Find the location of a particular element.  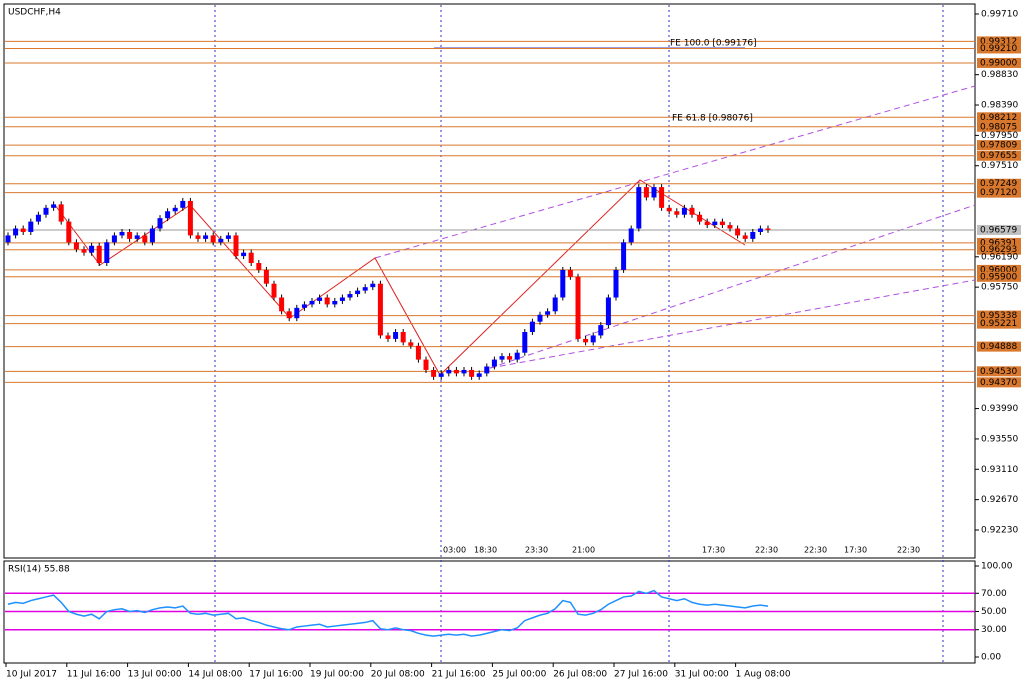

level-label: 0.95900 is located at coordinates (998, 277).